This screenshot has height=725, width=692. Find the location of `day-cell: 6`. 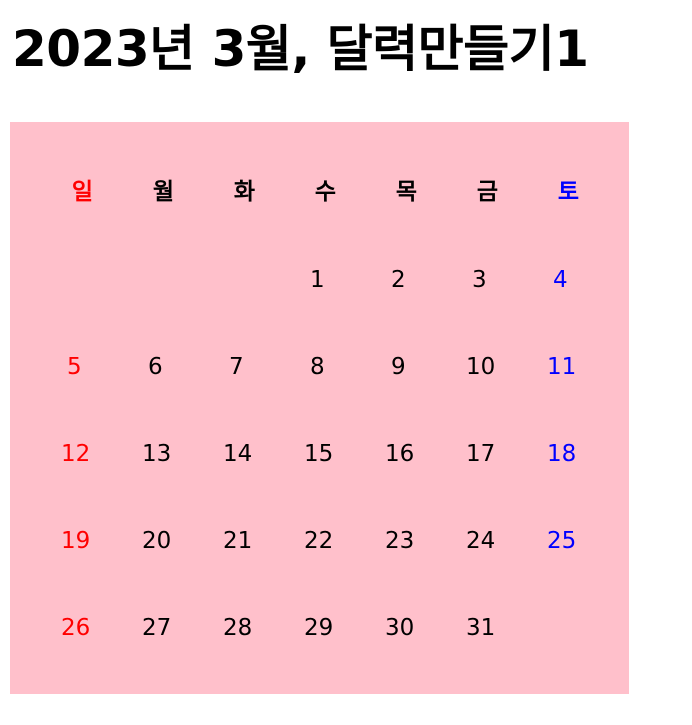

day-cell: 6 is located at coordinates (155, 367).